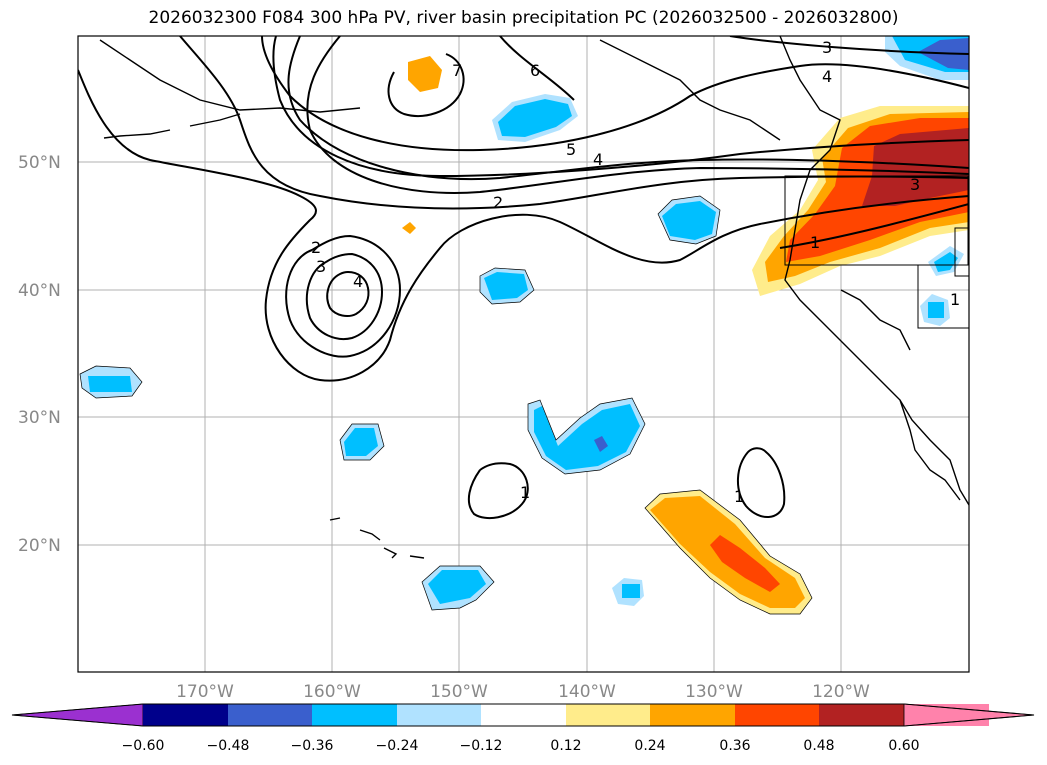  I want to click on colorbar-tick-label: −0.24, so click(397, 746).